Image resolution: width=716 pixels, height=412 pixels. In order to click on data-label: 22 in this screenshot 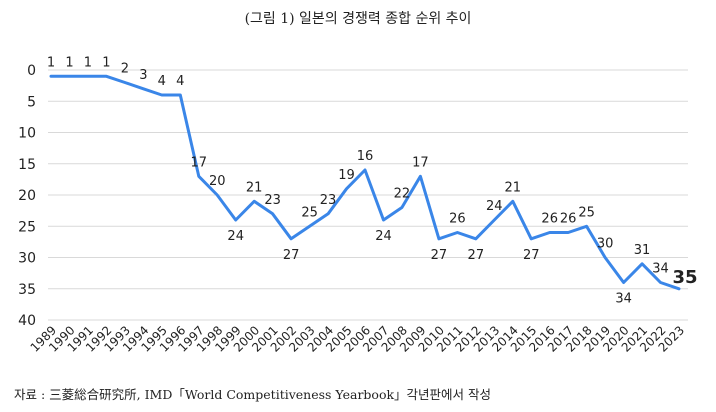, I will do `click(402, 194)`.